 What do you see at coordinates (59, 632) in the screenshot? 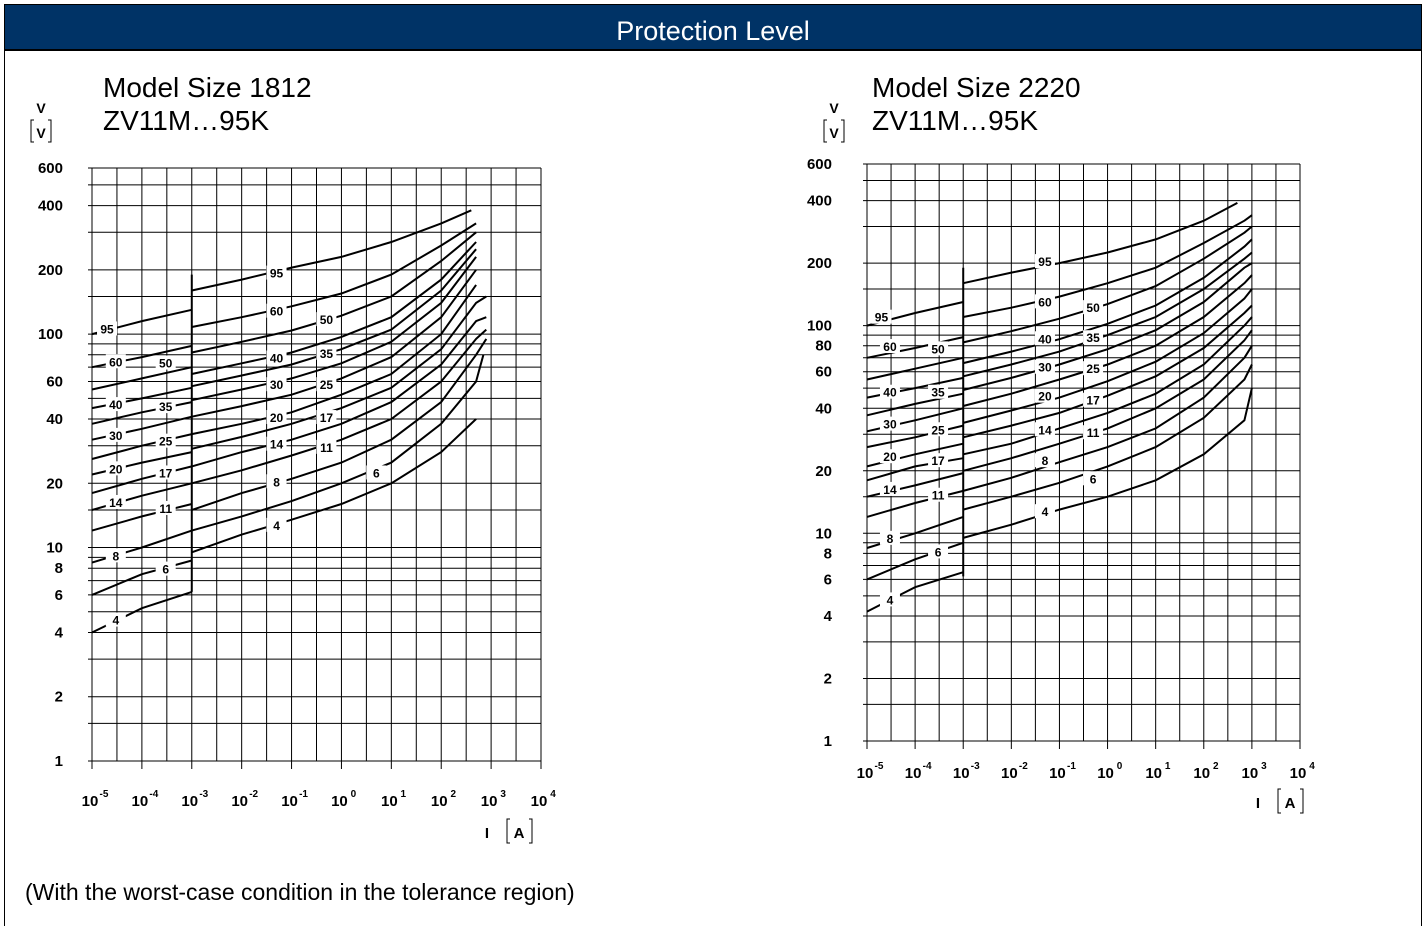
I see `y-tick-label: 4` at bounding box center [59, 632].